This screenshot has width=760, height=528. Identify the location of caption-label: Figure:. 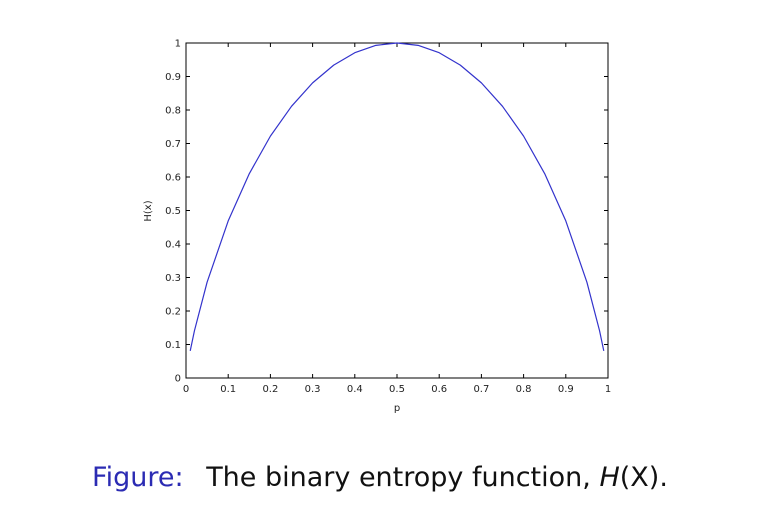
(138, 477).